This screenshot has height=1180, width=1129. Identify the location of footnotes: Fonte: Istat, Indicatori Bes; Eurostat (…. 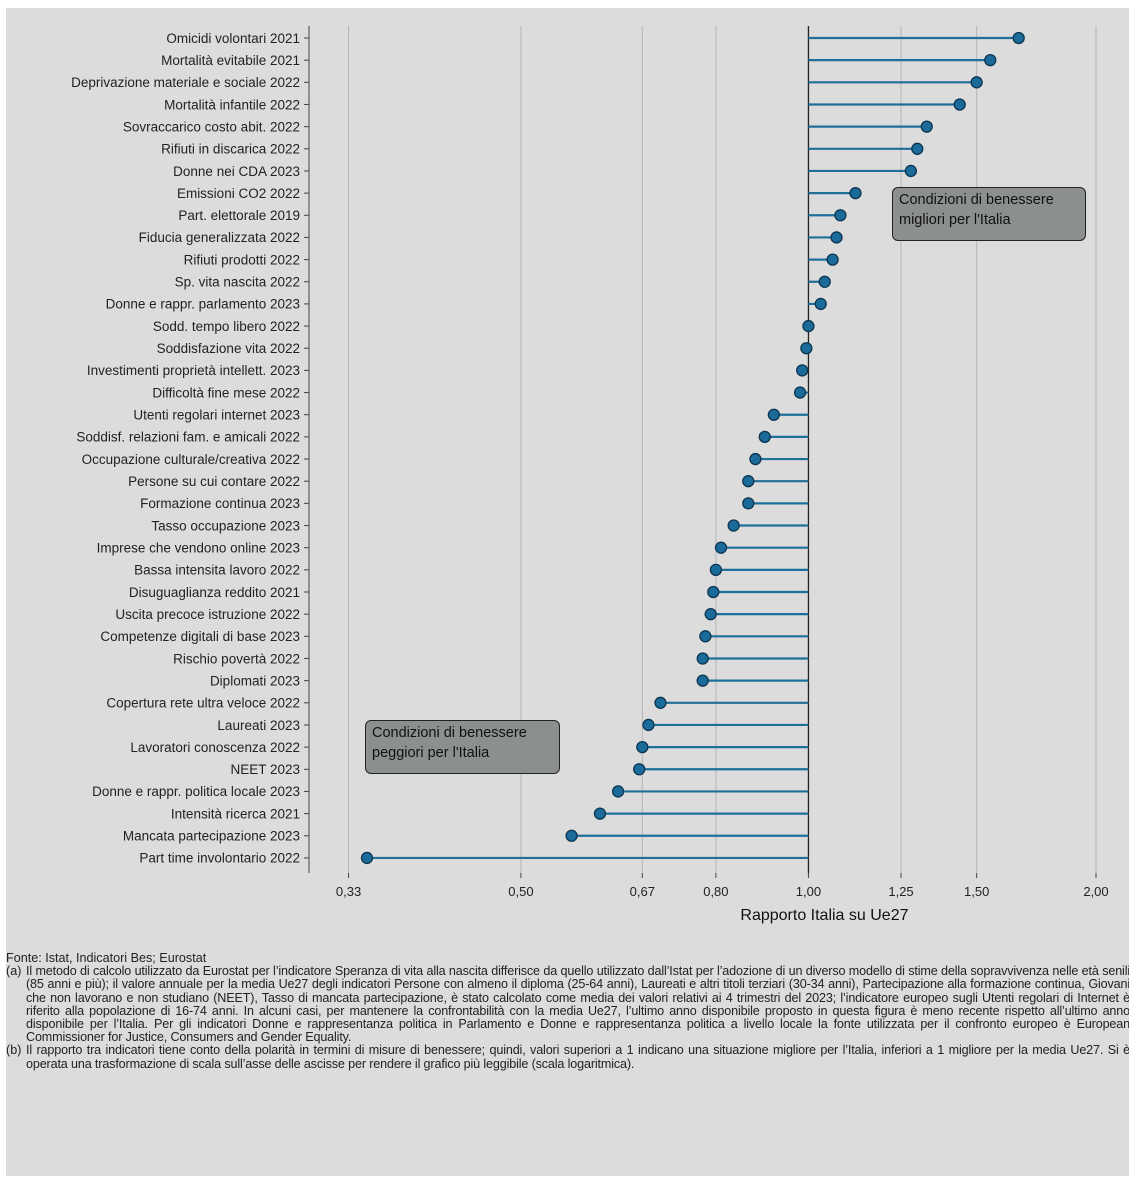
(567, 1011).